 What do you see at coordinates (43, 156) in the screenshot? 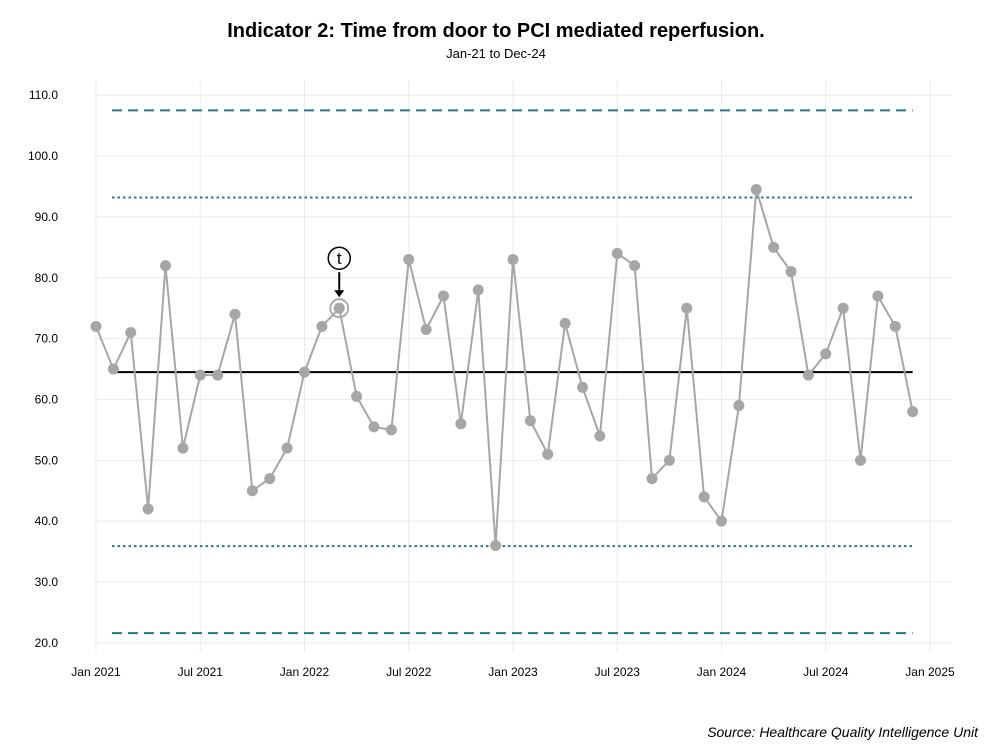
I see `y-tick-label: 100.0` at bounding box center [43, 156].